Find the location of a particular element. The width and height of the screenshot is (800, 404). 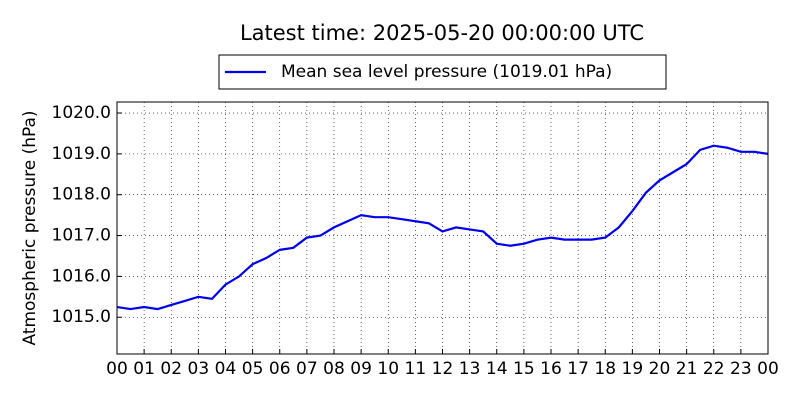

legend-box is located at coordinates (442, 72).